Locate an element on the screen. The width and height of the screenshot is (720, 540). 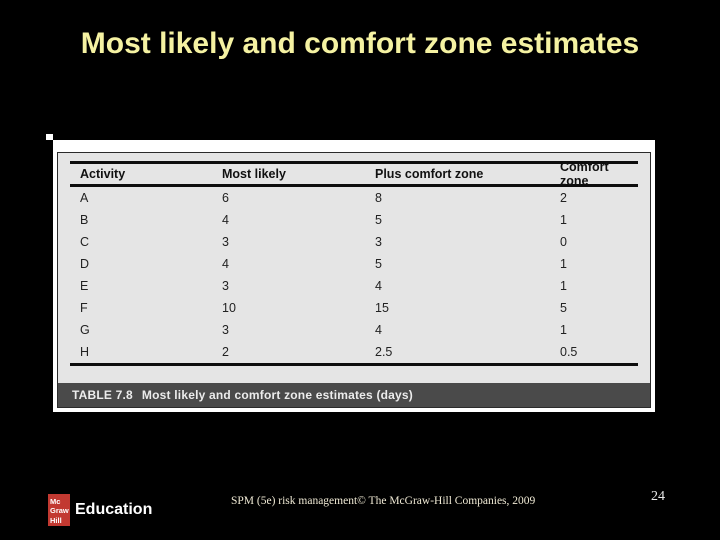
table-header-rule is located at coordinates (354, 185).